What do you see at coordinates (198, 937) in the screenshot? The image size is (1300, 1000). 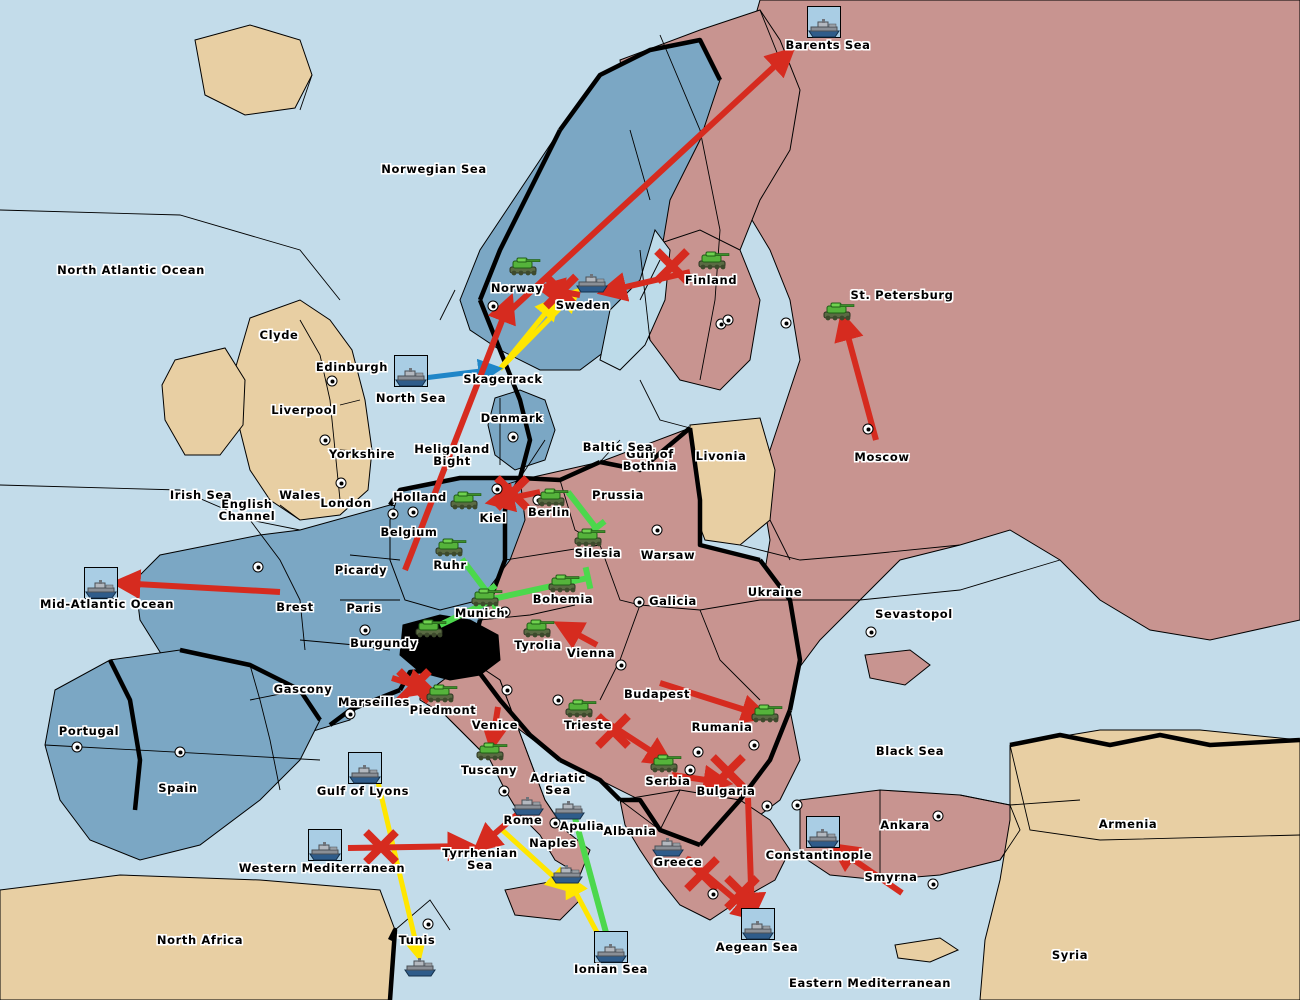 I see `province-north-africa` at bounding box center [198, 937].